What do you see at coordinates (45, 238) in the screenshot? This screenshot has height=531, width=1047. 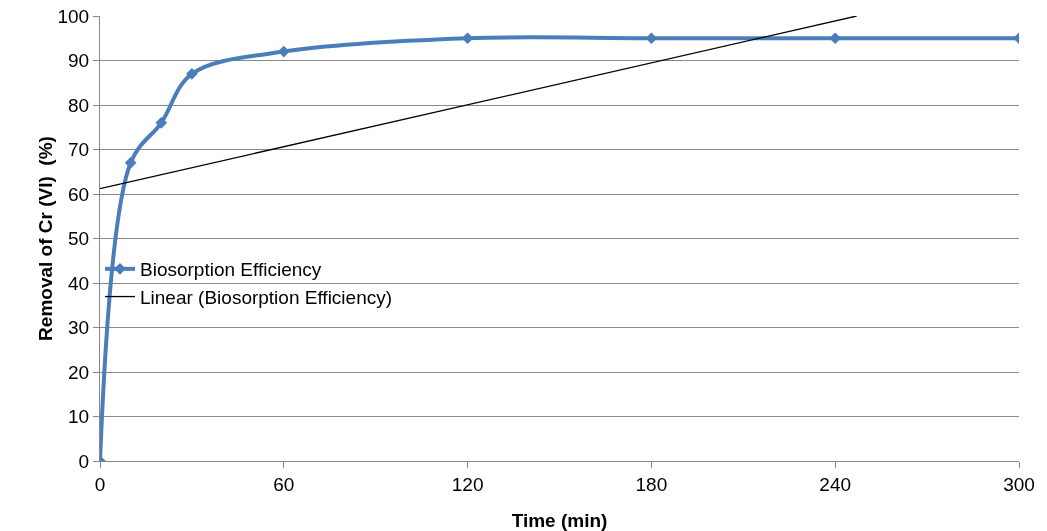 I see `y-axis-title: Removal of Cr (VI) (%)` at bounding box center [45, 238].